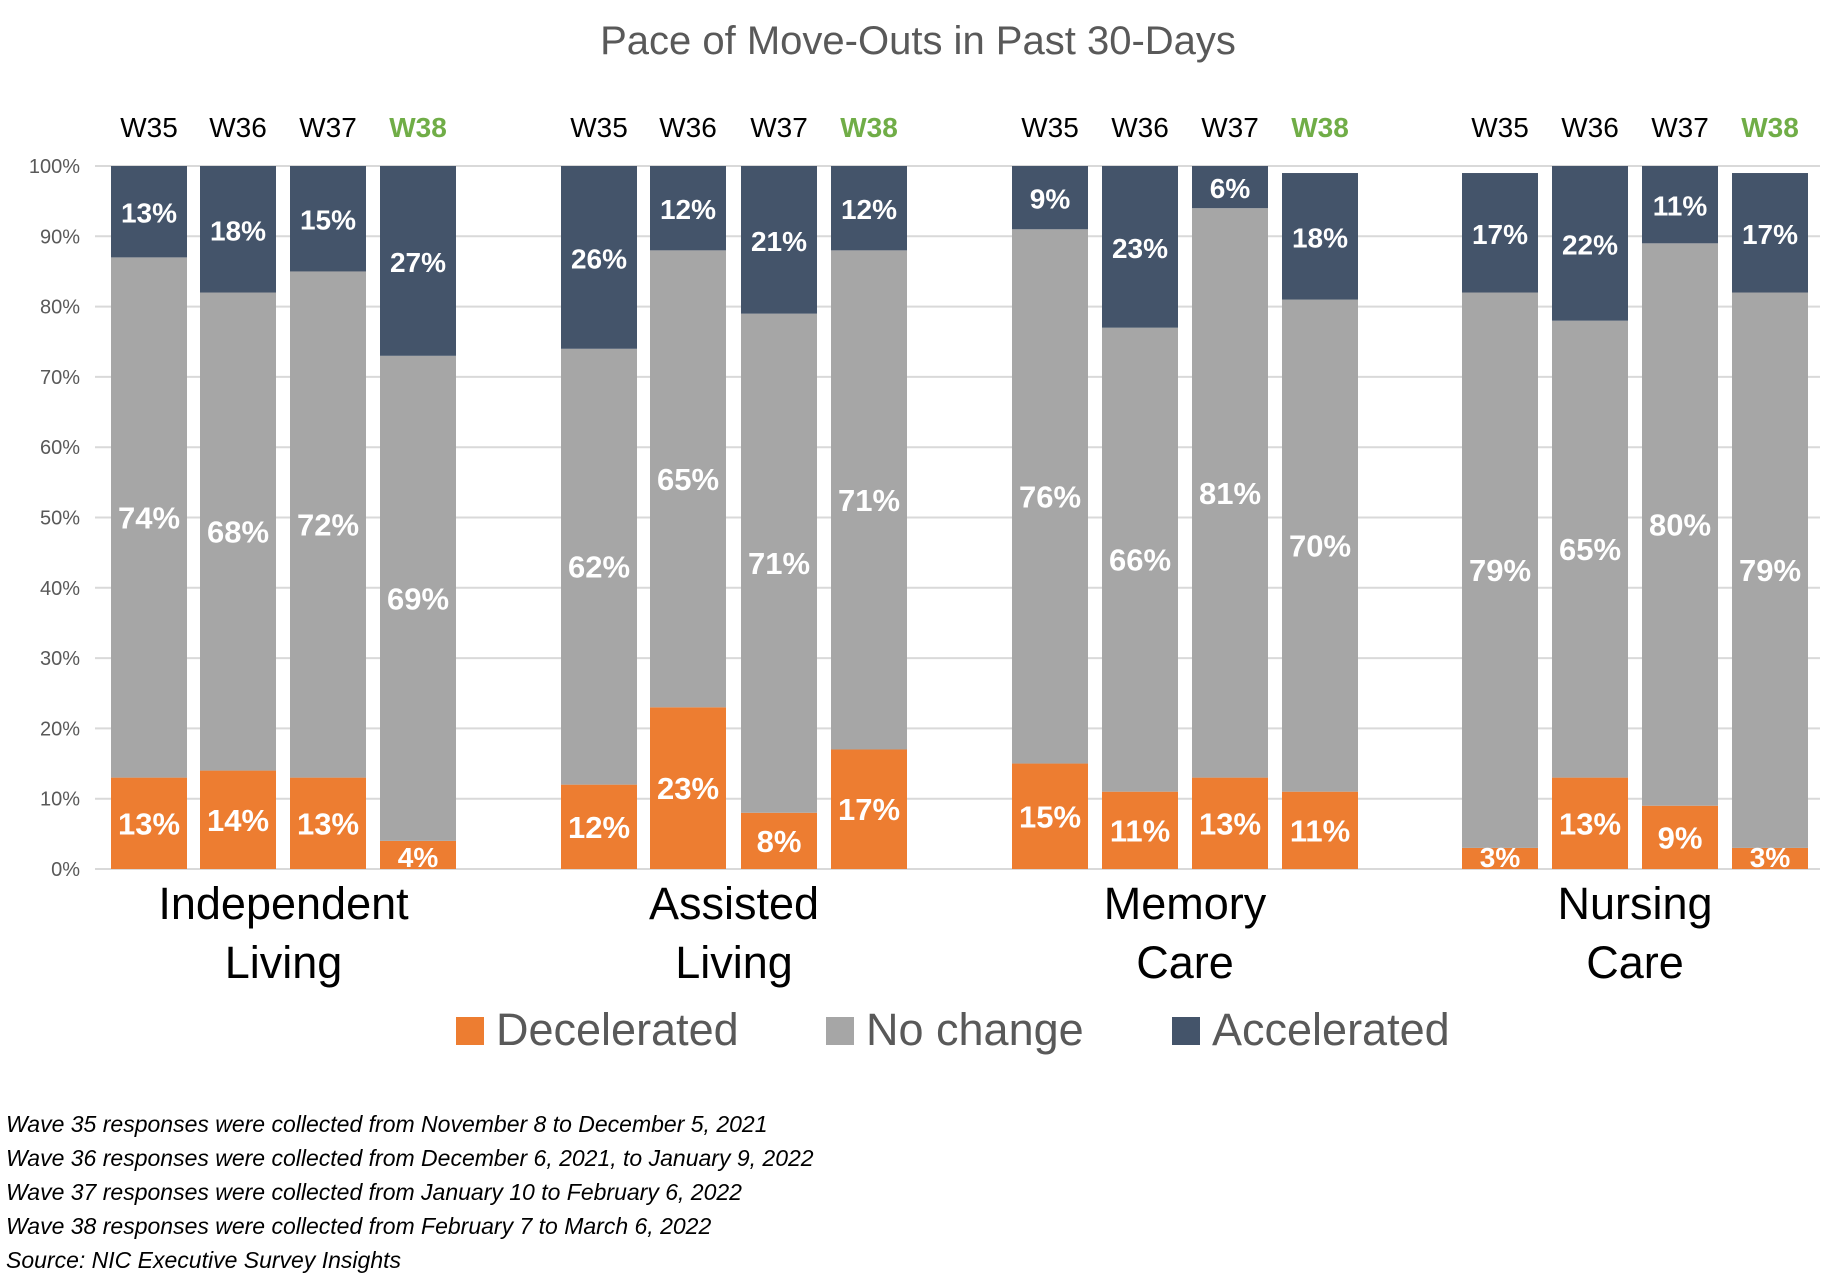 Image resolution: width=1836 pixels, height=1288 pixels. I want to click on y-tick-label: 50%, so click(60, 519).